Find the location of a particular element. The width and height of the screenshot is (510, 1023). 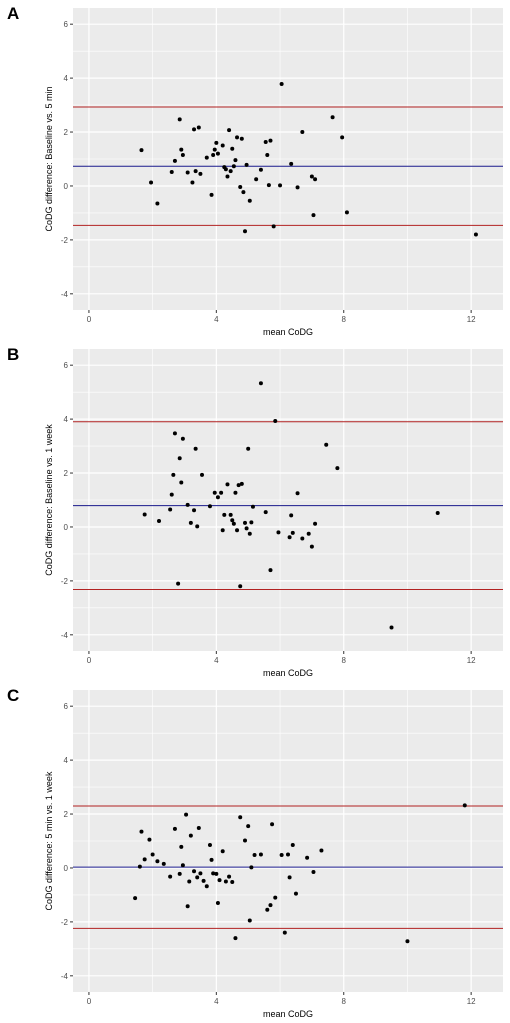

x-tick-label: 8 is located at coordinates (344, 660).